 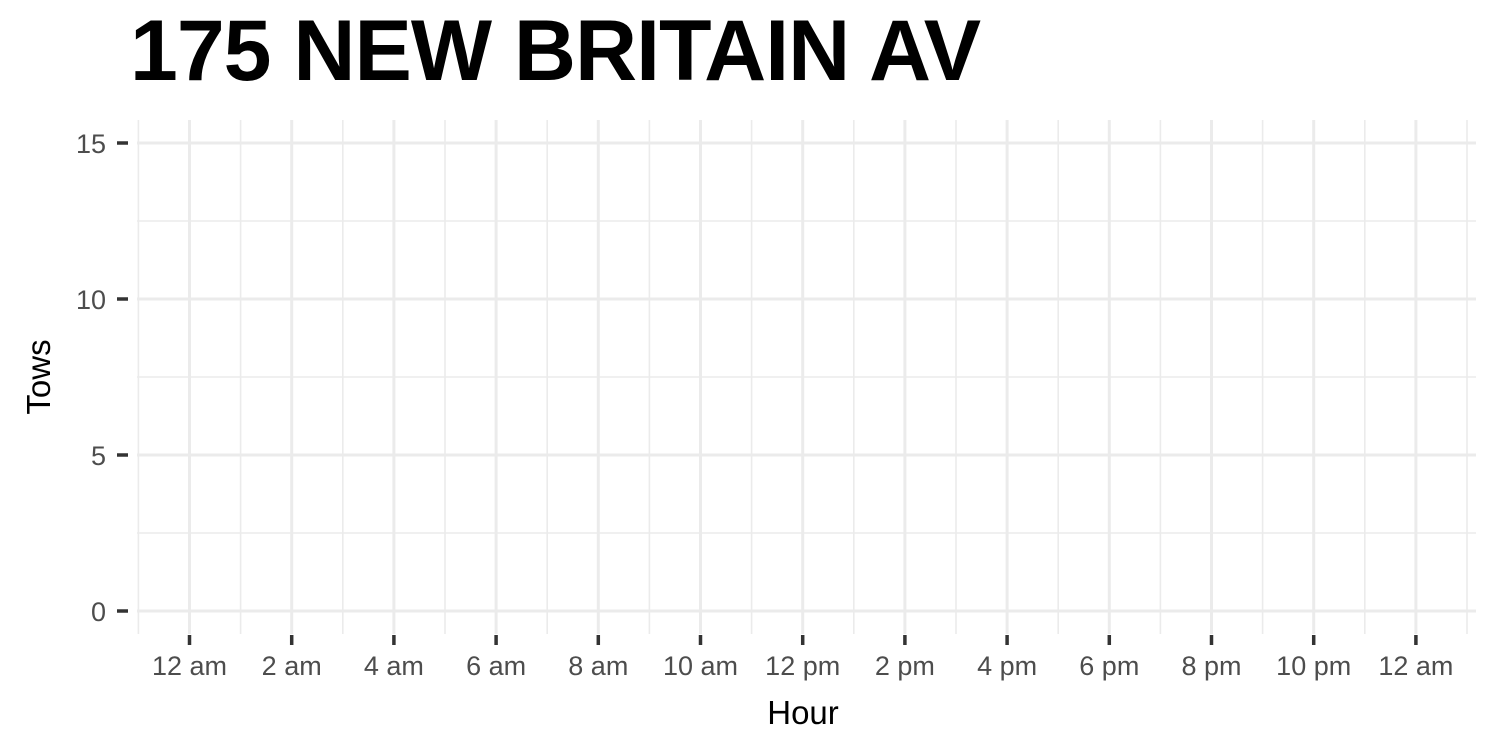 I want to click on y-tick-label: 10, so click(x=91, y=300).